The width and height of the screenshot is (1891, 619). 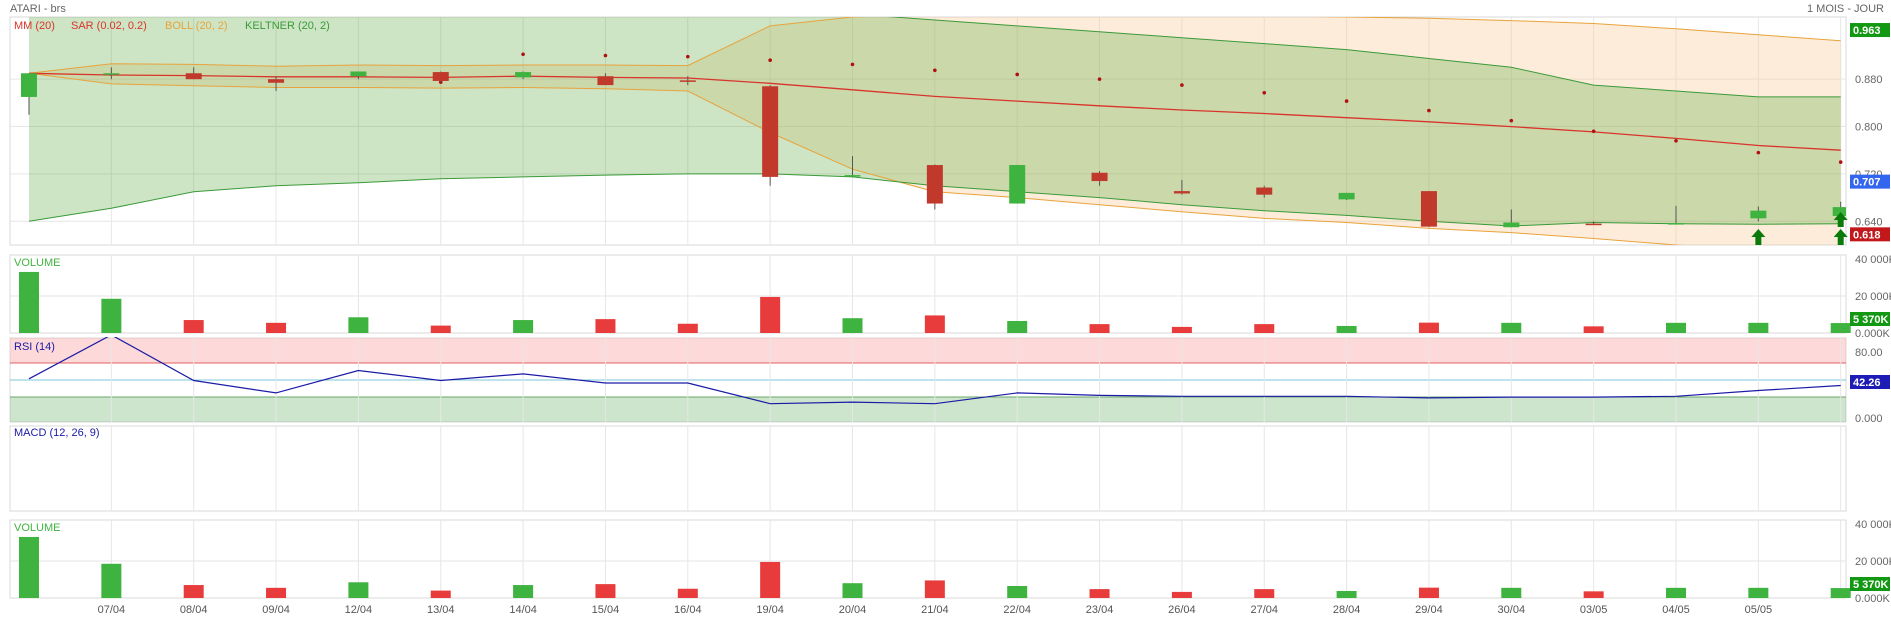 I want to click on x-tick-label: 15/04, so click(x=606, y=610).